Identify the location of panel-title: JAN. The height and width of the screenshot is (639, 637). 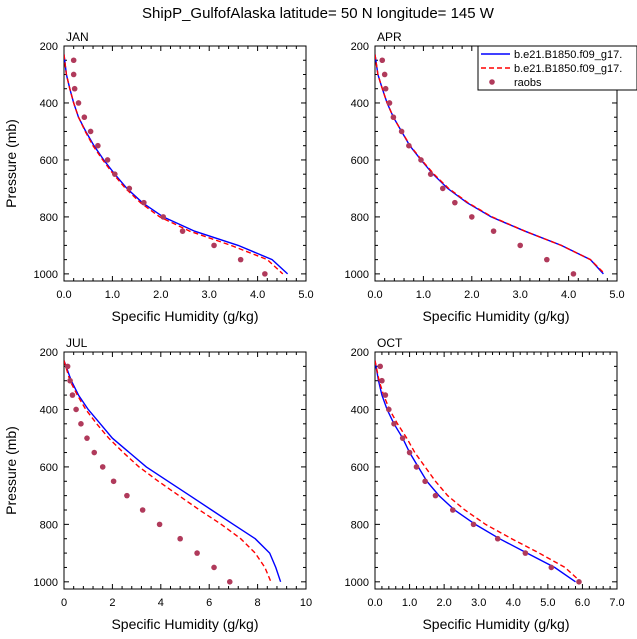
(77, 37).